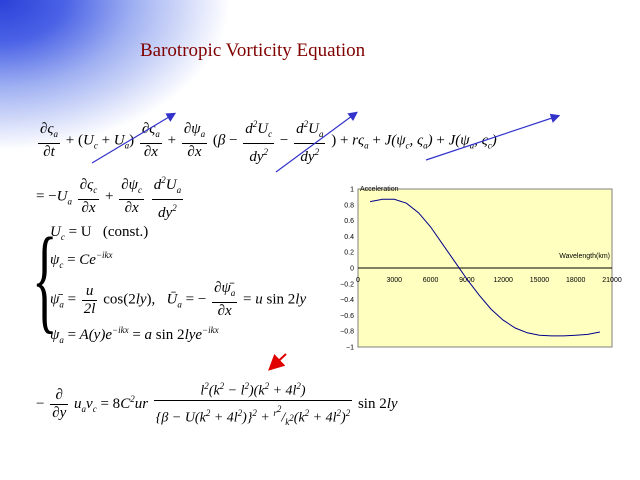  I want to click on slide-title: Barotropic Vorticity Equation, so click(253, 50).